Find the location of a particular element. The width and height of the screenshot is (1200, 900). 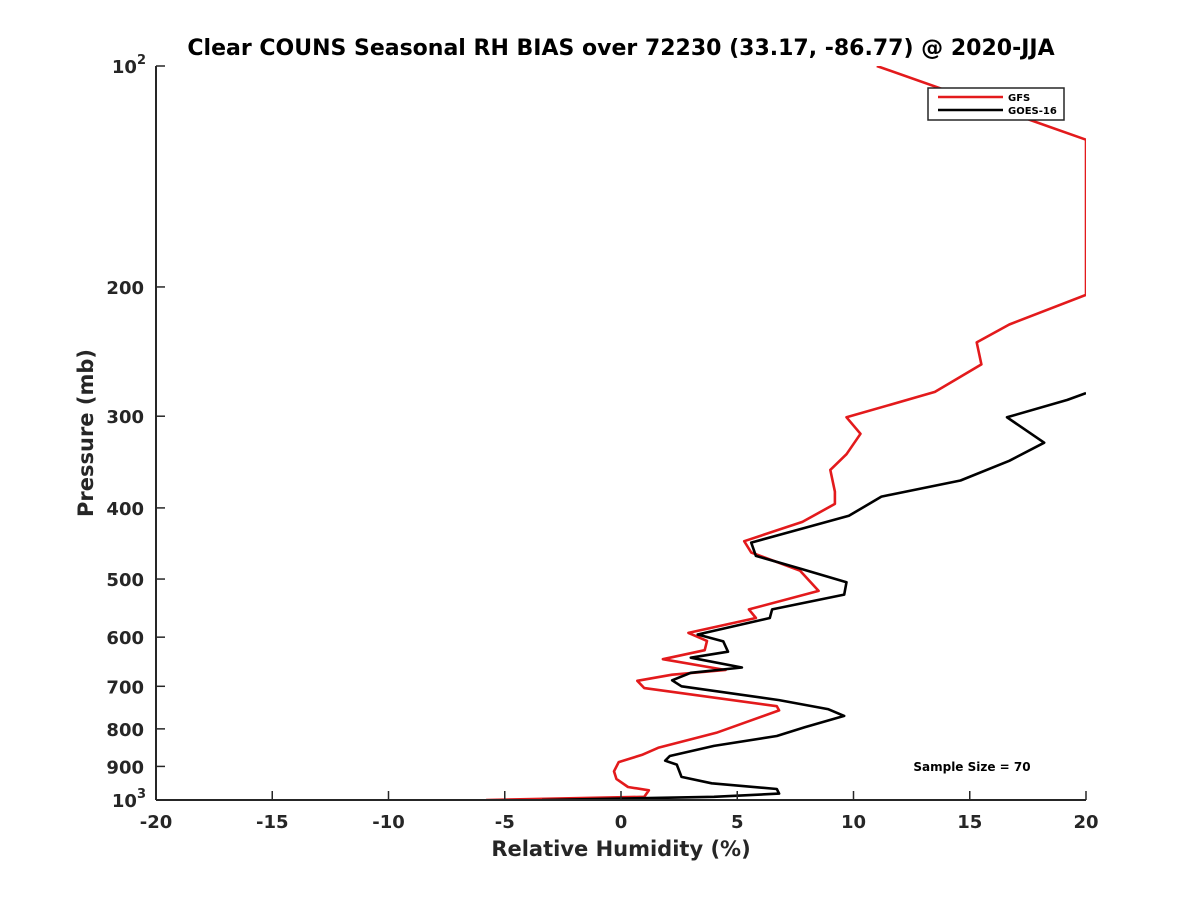

y-tick-label: 700 is located at coordinates (125, 687).